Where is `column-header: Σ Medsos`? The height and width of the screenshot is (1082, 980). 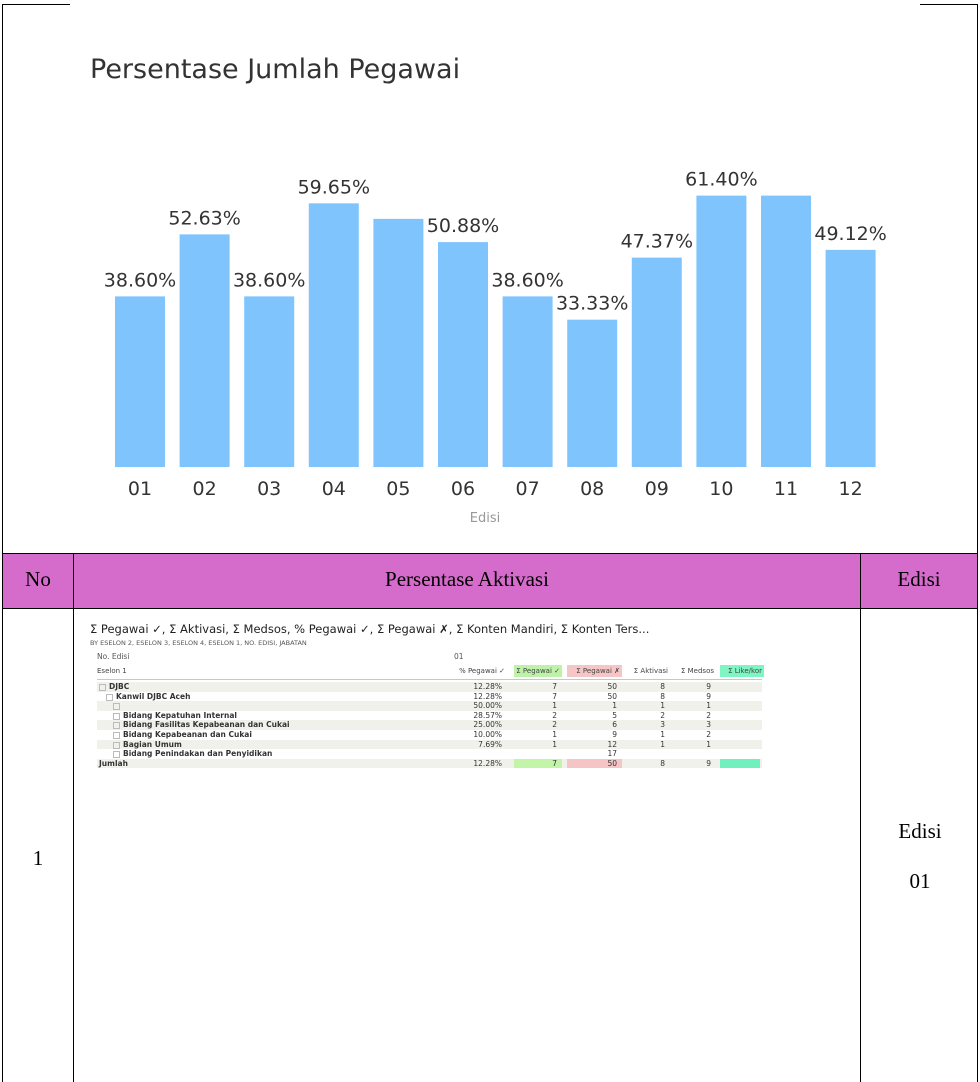 column-header: Σ Medsos is located at coordinates (697, 671).